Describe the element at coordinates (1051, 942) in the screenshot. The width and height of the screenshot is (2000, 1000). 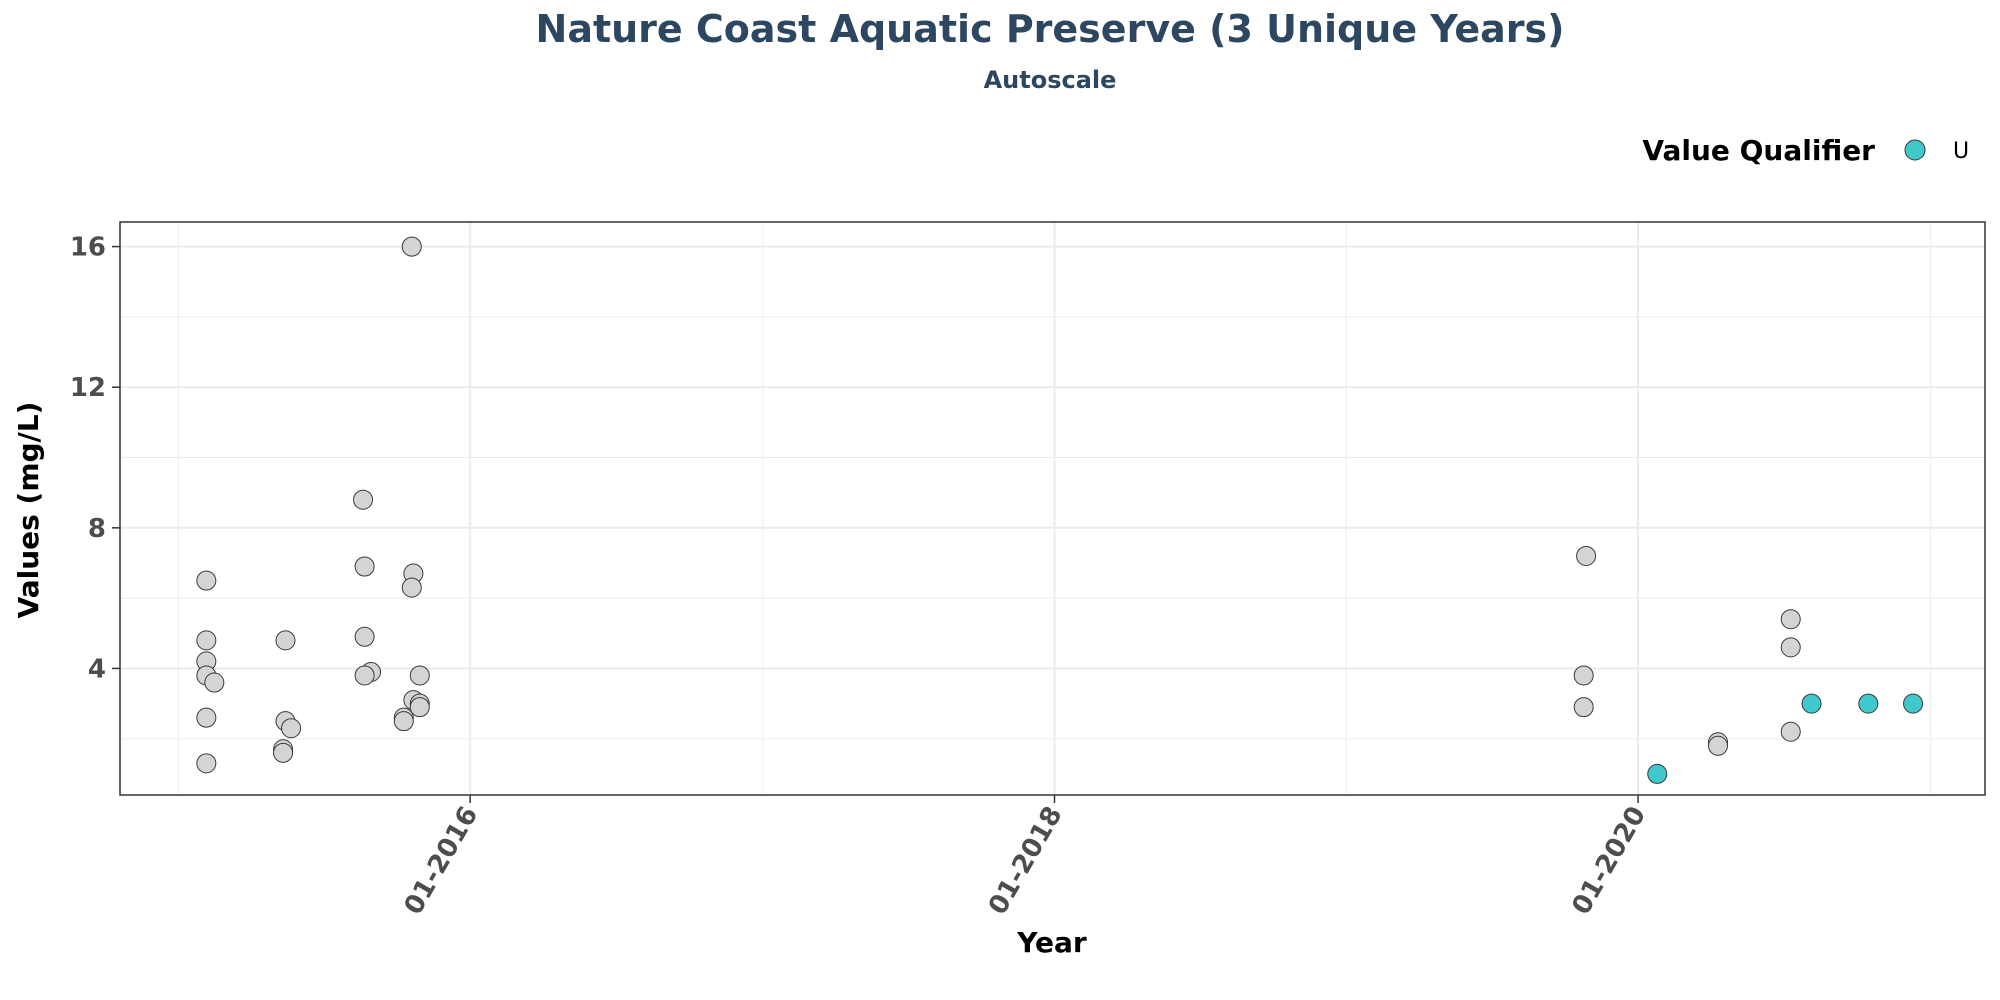
I see `x-axis-title: Year` at that location.